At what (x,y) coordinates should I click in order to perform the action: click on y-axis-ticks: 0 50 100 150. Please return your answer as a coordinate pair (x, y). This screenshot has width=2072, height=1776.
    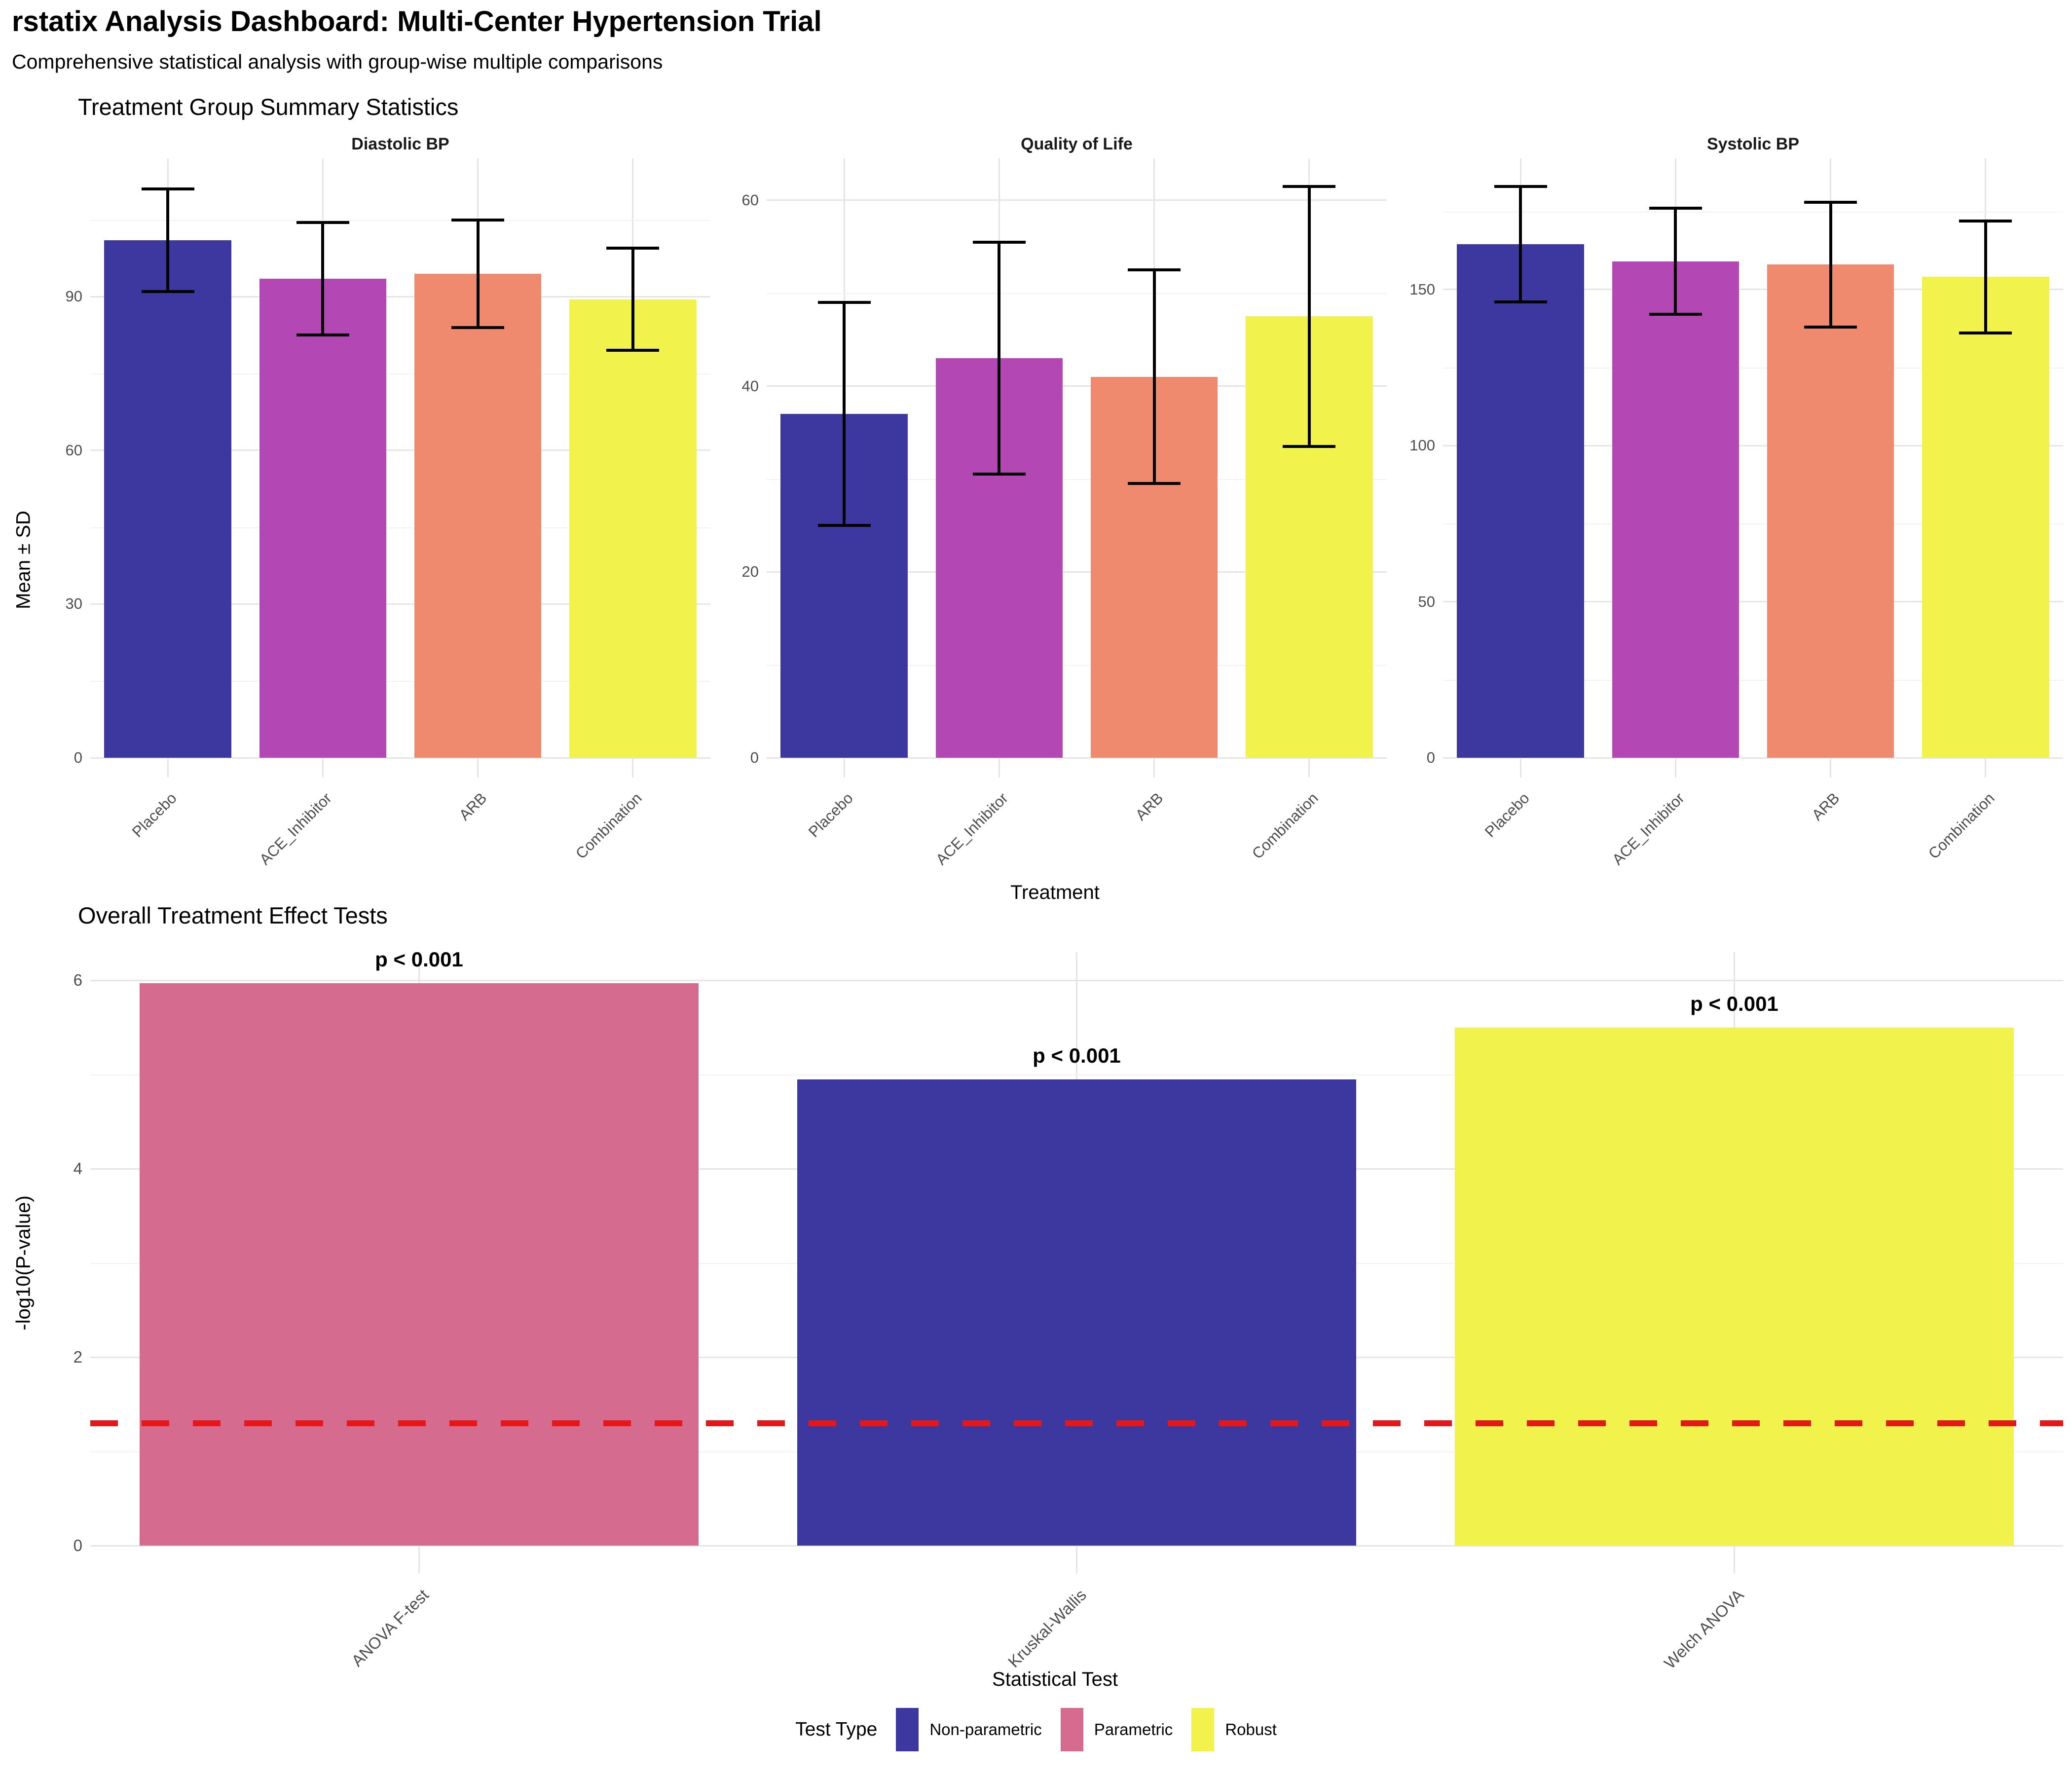
    Looking at the image, I should click on (1422, 468).